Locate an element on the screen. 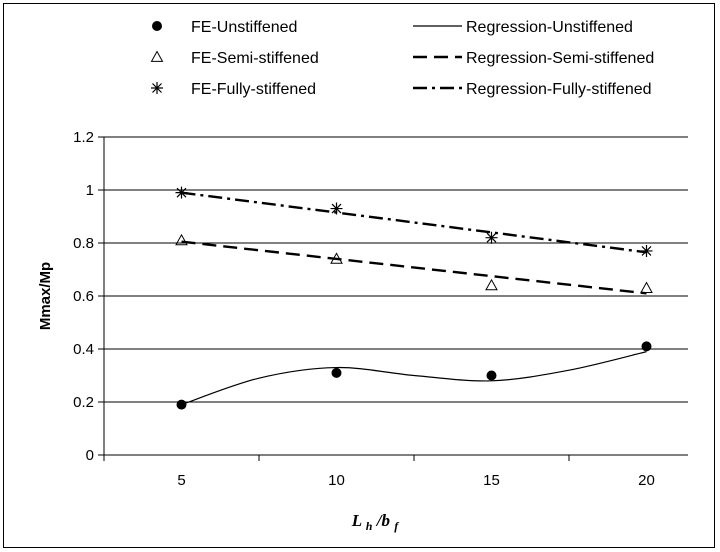 This screenshot has height=552, width=720. x-tick-label-20: 20 is located at coordinates (646, 480).